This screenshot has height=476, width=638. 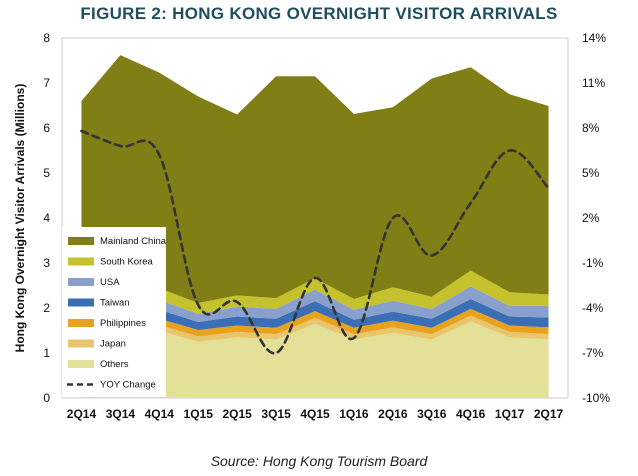 What do you see at coordinates (591, 173) in the screenshot?
I see `y2-tick-label: 5%` at bounding box center [591, 173].